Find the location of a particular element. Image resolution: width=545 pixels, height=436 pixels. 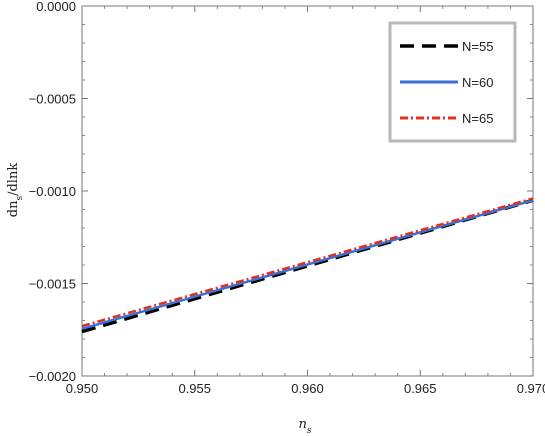

y-axis-title: dns/dlnk is located at coordinates (15, 190).